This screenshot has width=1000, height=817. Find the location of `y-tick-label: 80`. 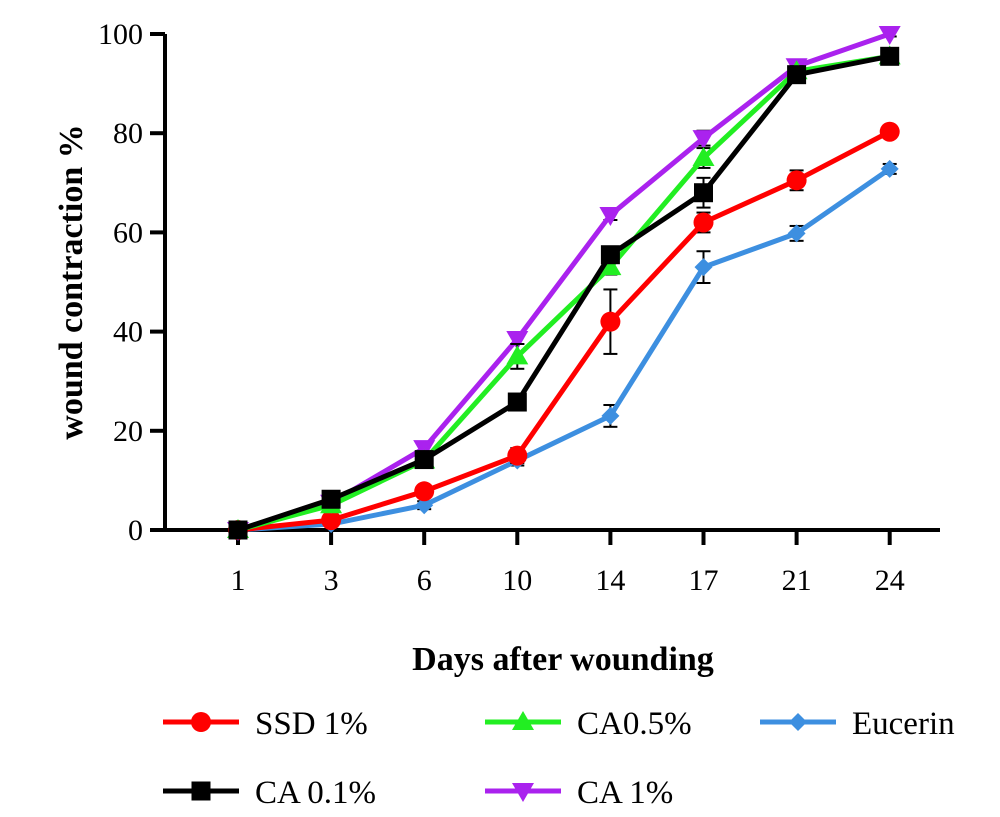

y-tick-label: 80 is located at coordinates (128, 133).